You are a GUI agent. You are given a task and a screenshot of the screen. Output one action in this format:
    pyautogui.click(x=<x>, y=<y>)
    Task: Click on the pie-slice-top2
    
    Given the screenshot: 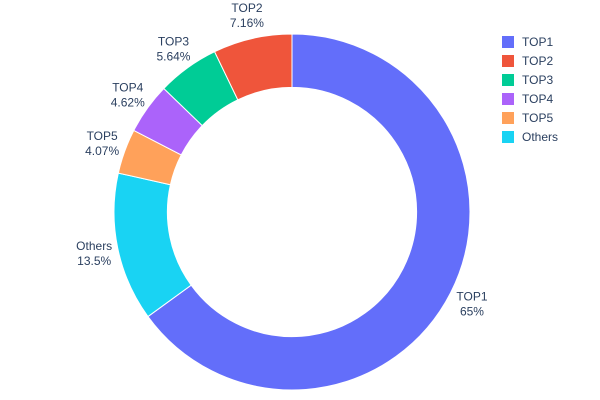 What is the action you would take?
    pyautogui.click(x=253, y=67)
    